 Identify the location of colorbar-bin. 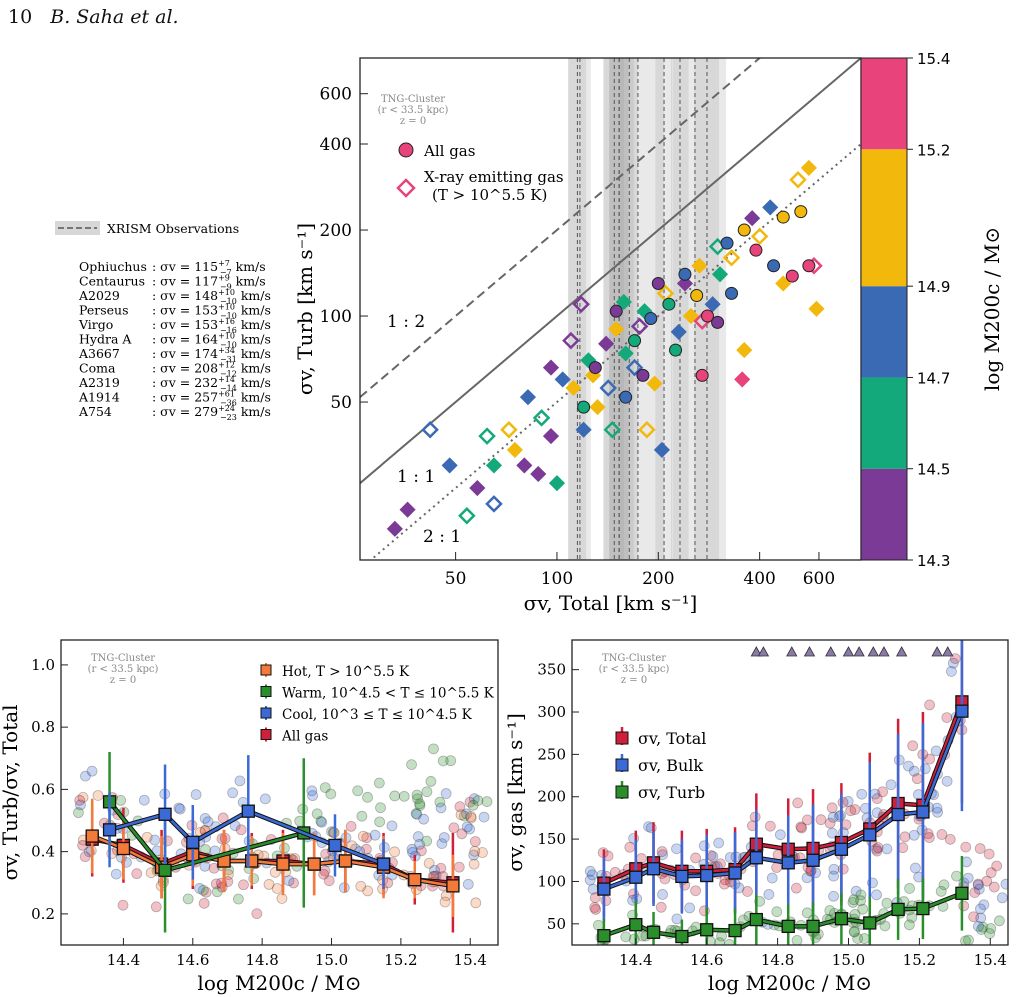
(884, 514).